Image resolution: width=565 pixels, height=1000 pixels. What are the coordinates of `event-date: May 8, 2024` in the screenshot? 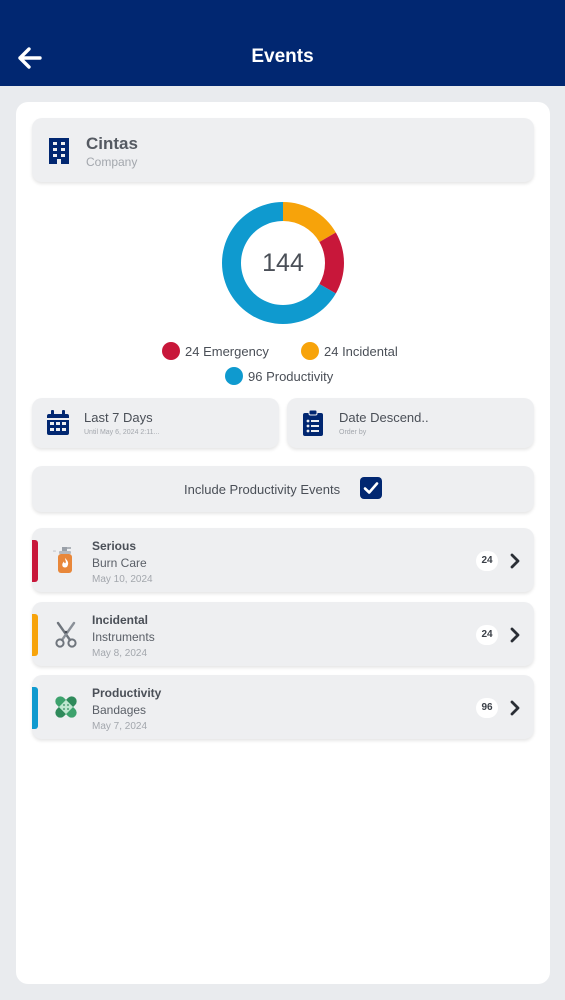 It's located at (120, 653).